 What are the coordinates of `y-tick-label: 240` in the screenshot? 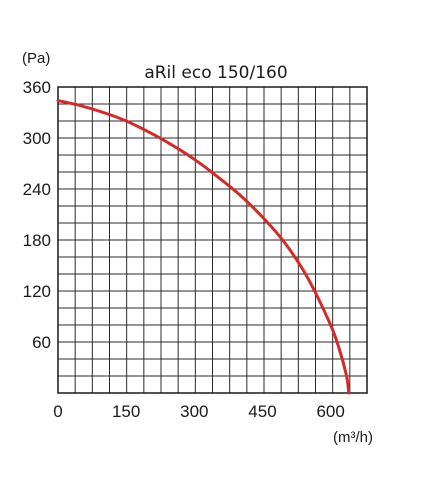 It's located at (37, 189).